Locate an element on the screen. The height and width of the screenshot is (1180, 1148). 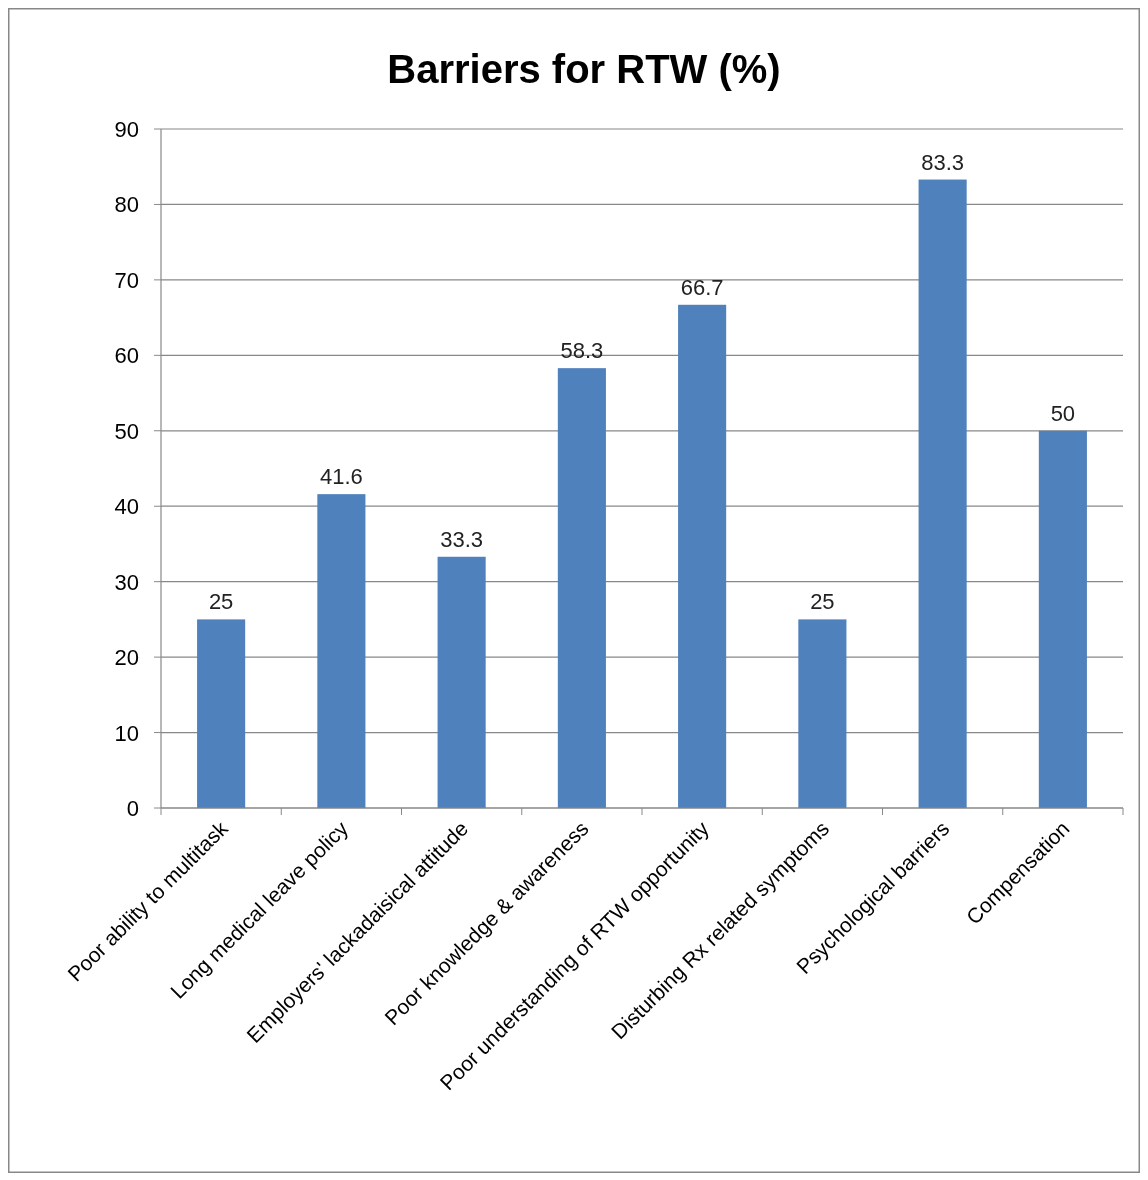
data-label: 33.3 is located at coordinates (462, 539).